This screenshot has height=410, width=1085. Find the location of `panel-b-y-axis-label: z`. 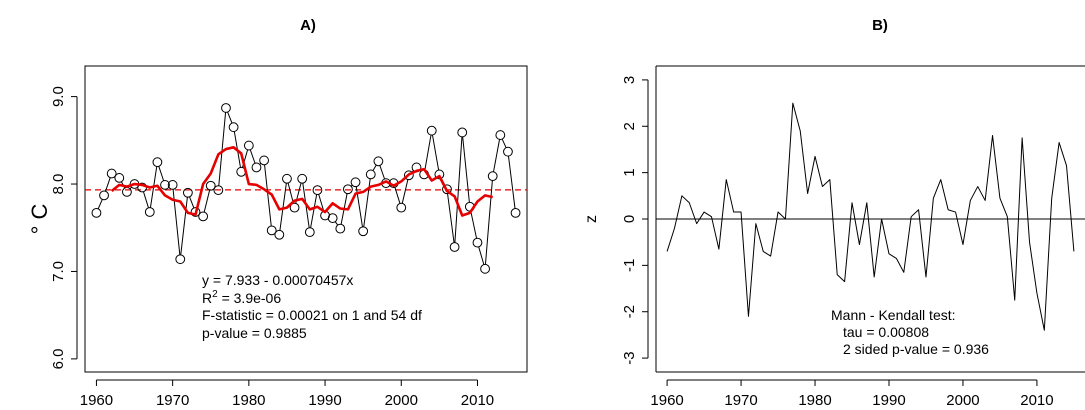

panel-b-y-axis-label: z is located at coordinates (591, 219).